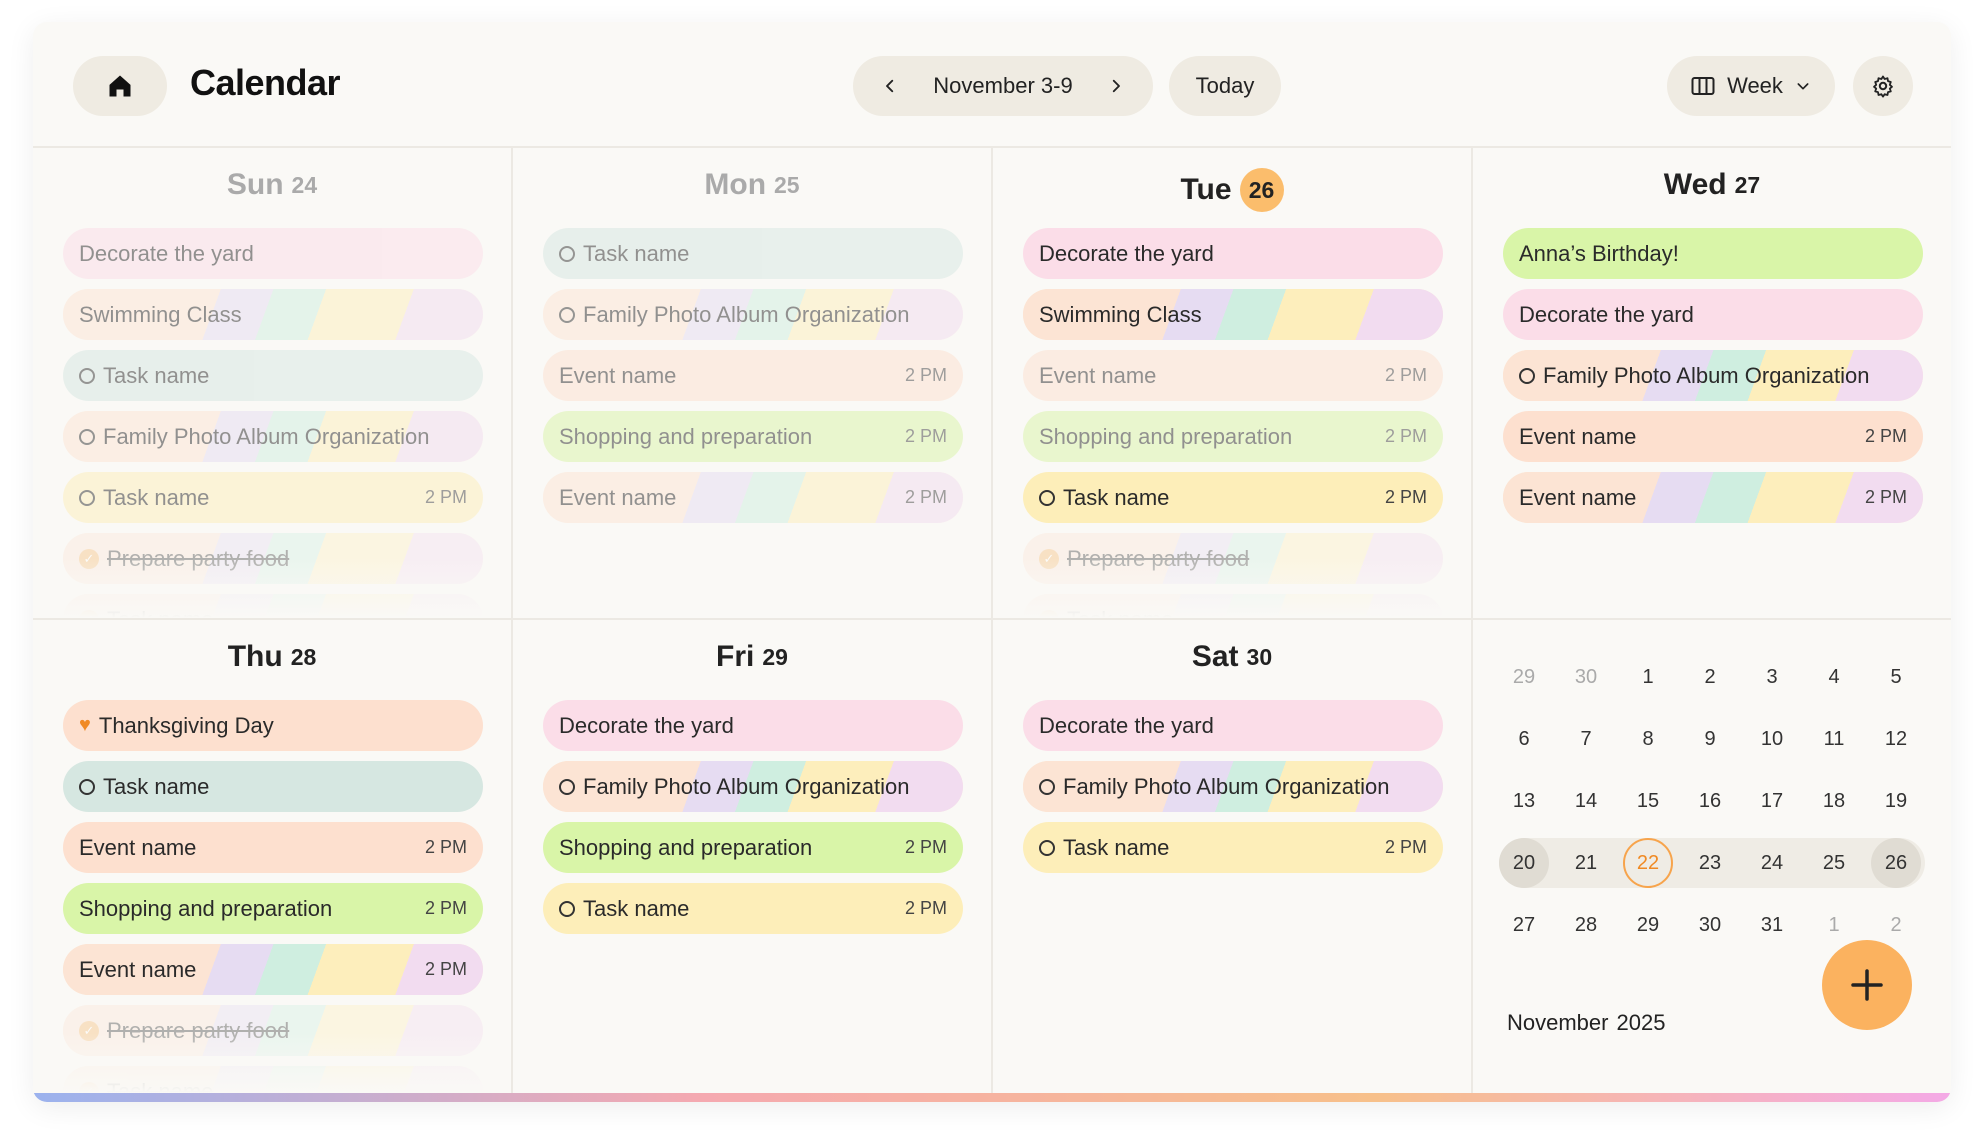 This screenshot has width=1984, height=1144. What do you see at coordinates (1896, 800) in the screenshot?
I see `mini-day: 19` at bounding box center [1896, 800].